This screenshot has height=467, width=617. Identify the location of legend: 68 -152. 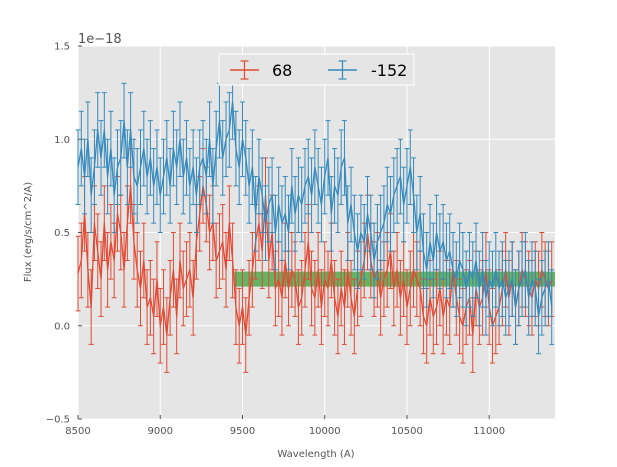
(316, 69).